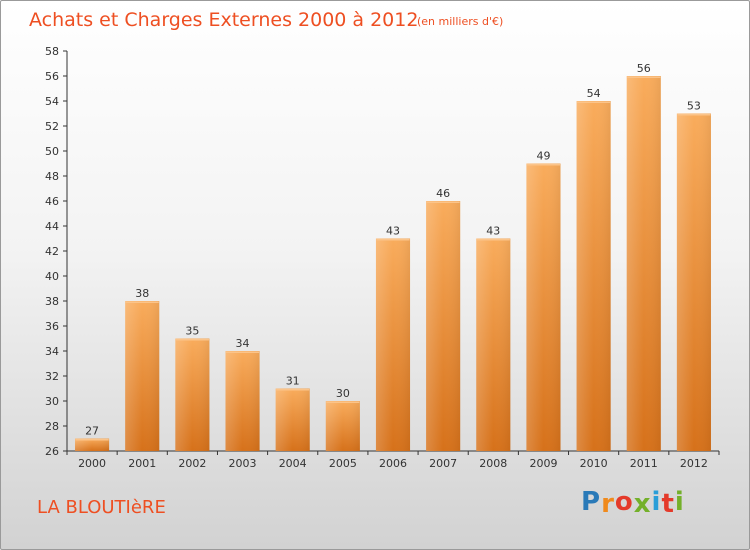 This screenshot has height=550, width=750. I want to click on data-label: 53, so click(694, 106).